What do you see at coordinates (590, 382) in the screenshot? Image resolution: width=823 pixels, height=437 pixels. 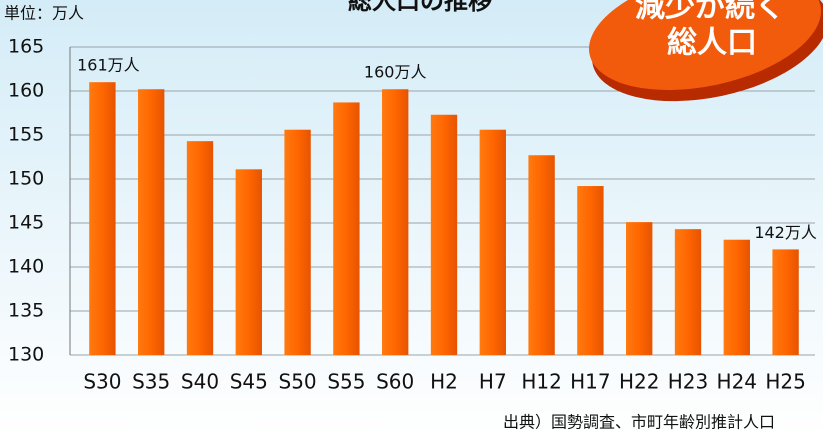 I see `x-tick-label: H17` at bounding box center [590, 382].